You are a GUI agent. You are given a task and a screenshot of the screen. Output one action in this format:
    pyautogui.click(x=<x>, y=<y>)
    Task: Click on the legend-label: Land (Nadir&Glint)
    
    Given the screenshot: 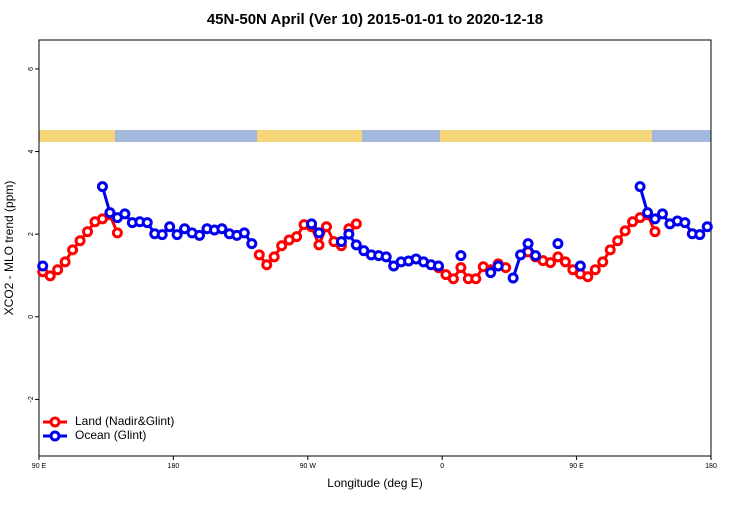 What is the action you would take?
    pyautogui.click(x=124, y=421)
    